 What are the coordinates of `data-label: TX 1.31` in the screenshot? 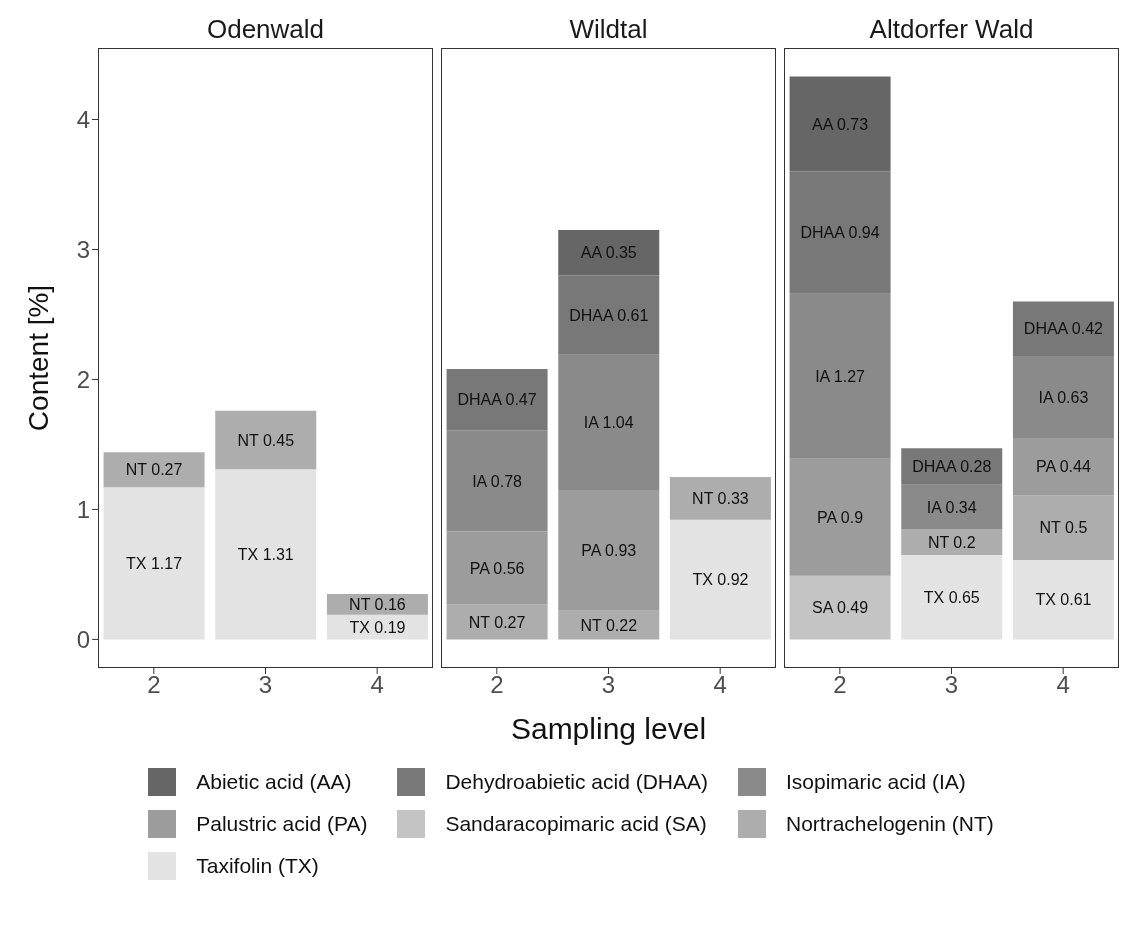 It's located at (265, 554).